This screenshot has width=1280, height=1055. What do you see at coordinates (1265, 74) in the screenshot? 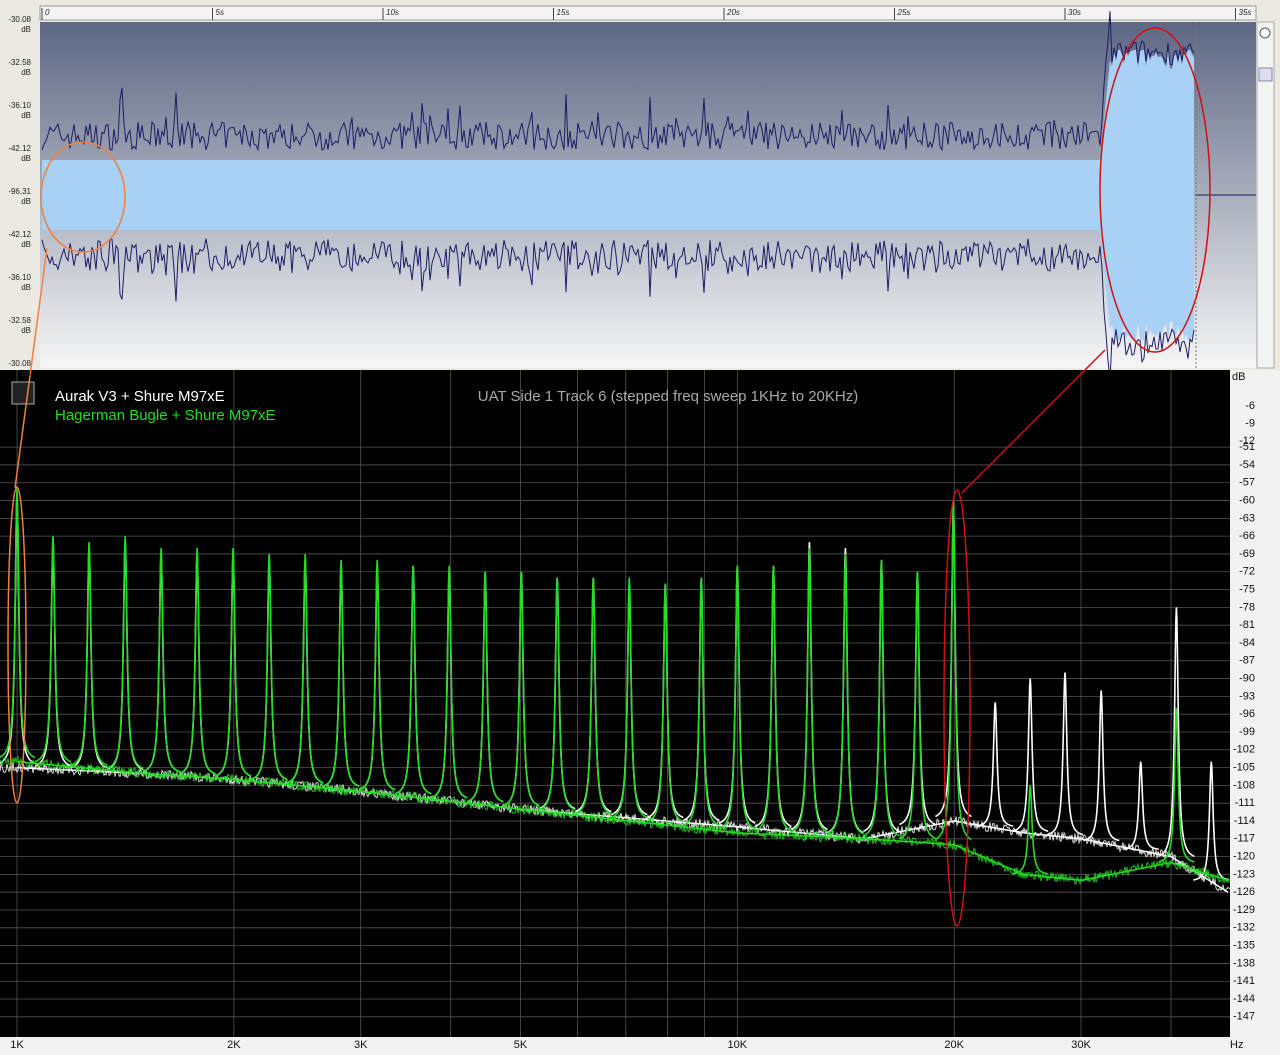
I see `scroll-button` at bounding box center [1265, 74].